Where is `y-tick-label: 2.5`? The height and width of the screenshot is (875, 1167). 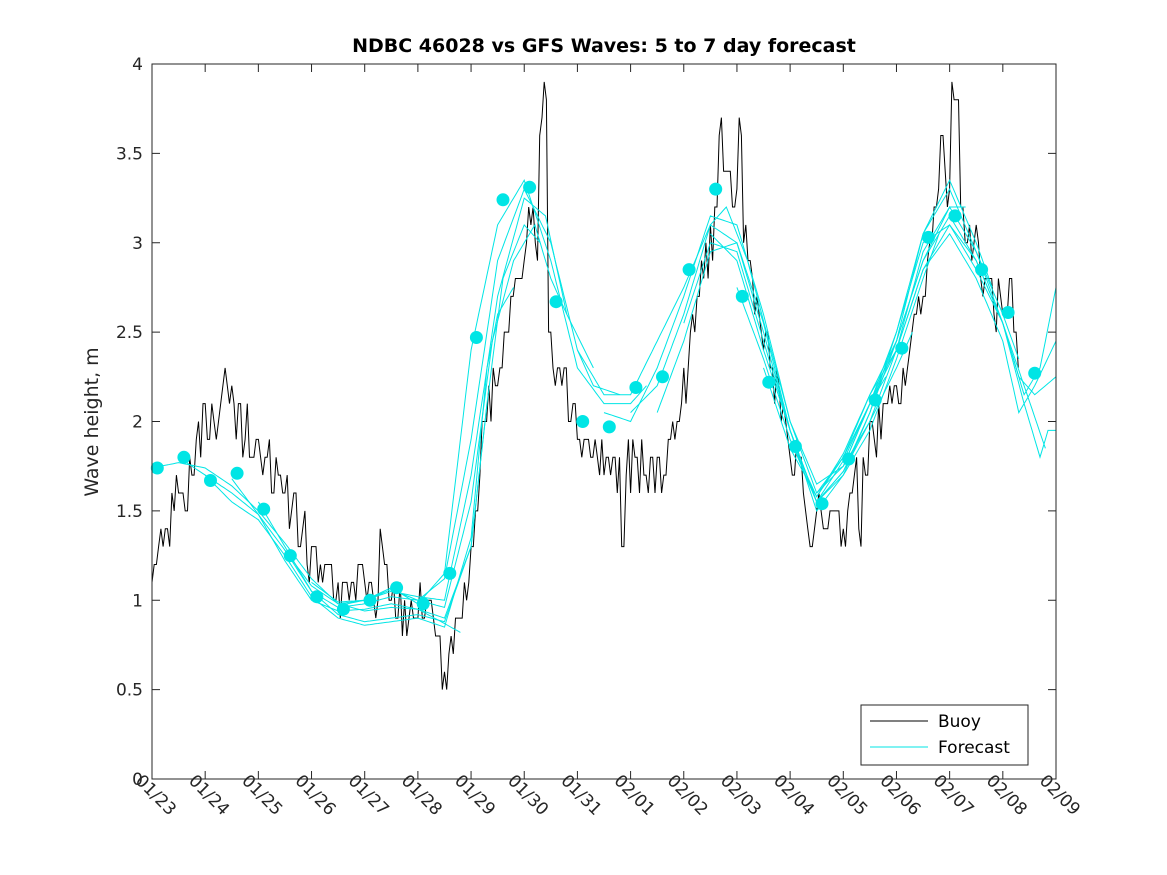 y-tick-label: 2.5 is located at coordinates (129, 333).